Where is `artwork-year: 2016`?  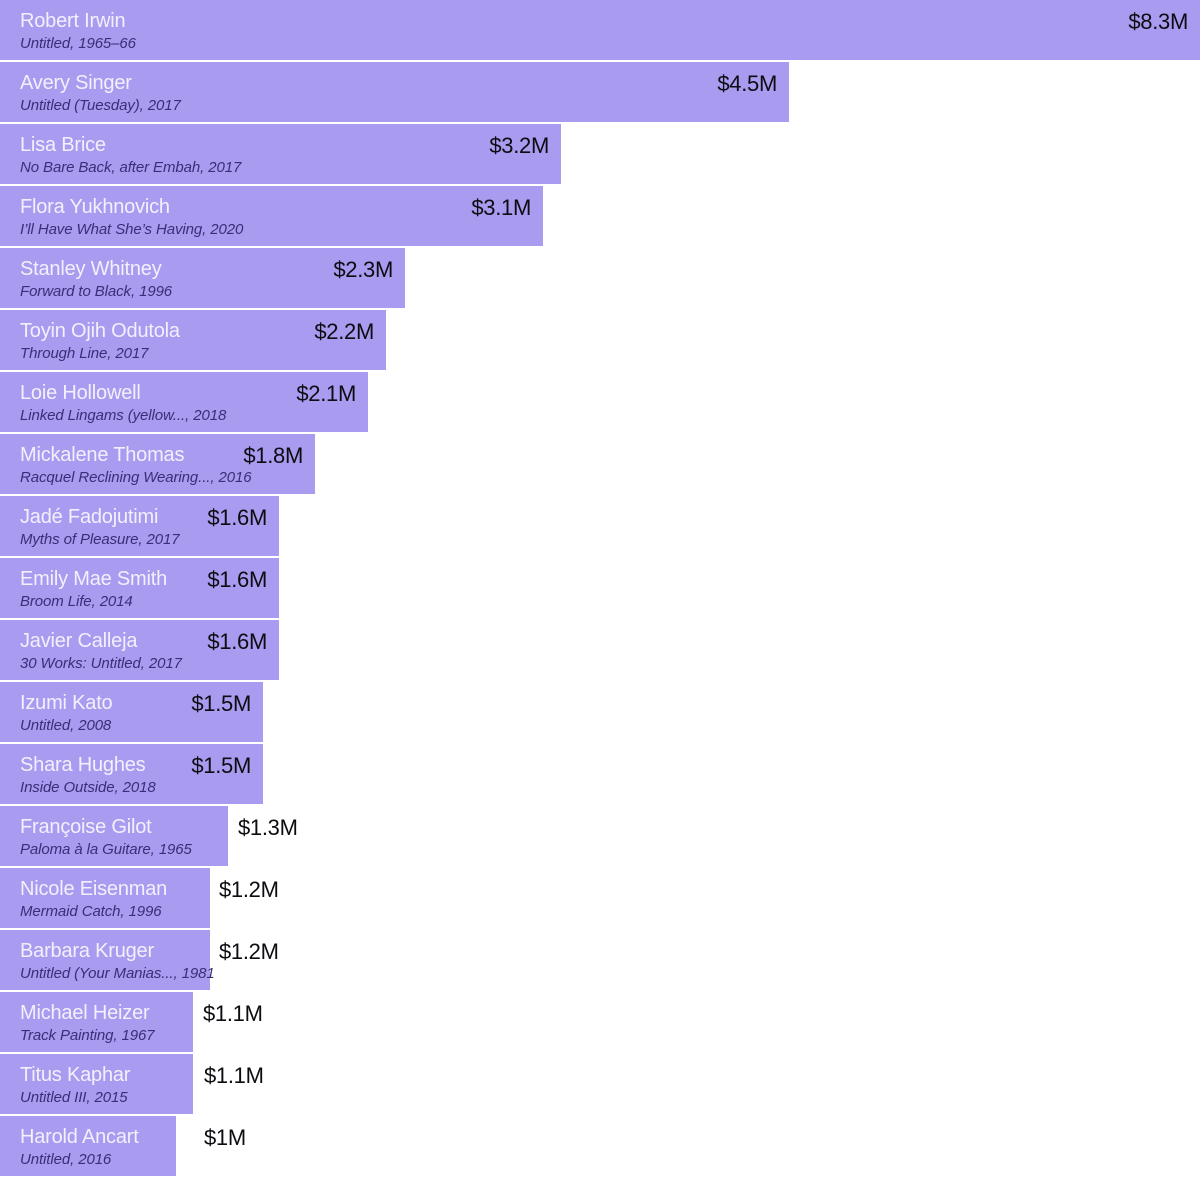
artwork-year: 2016 is located at coordinates (95, 1159).